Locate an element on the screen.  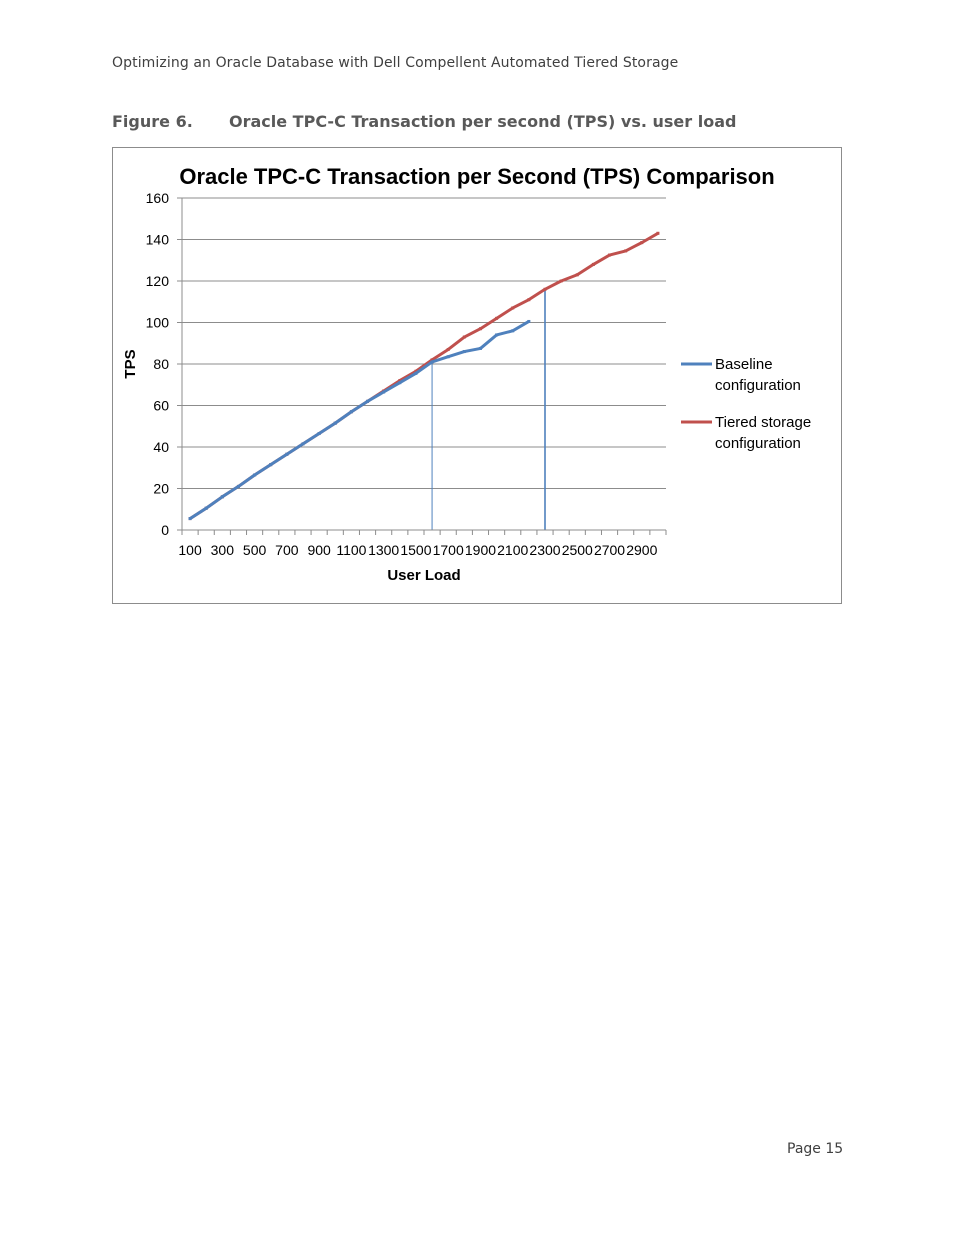
legend-marker-tiered-storage-configuration is located at coordinates (696, 422).